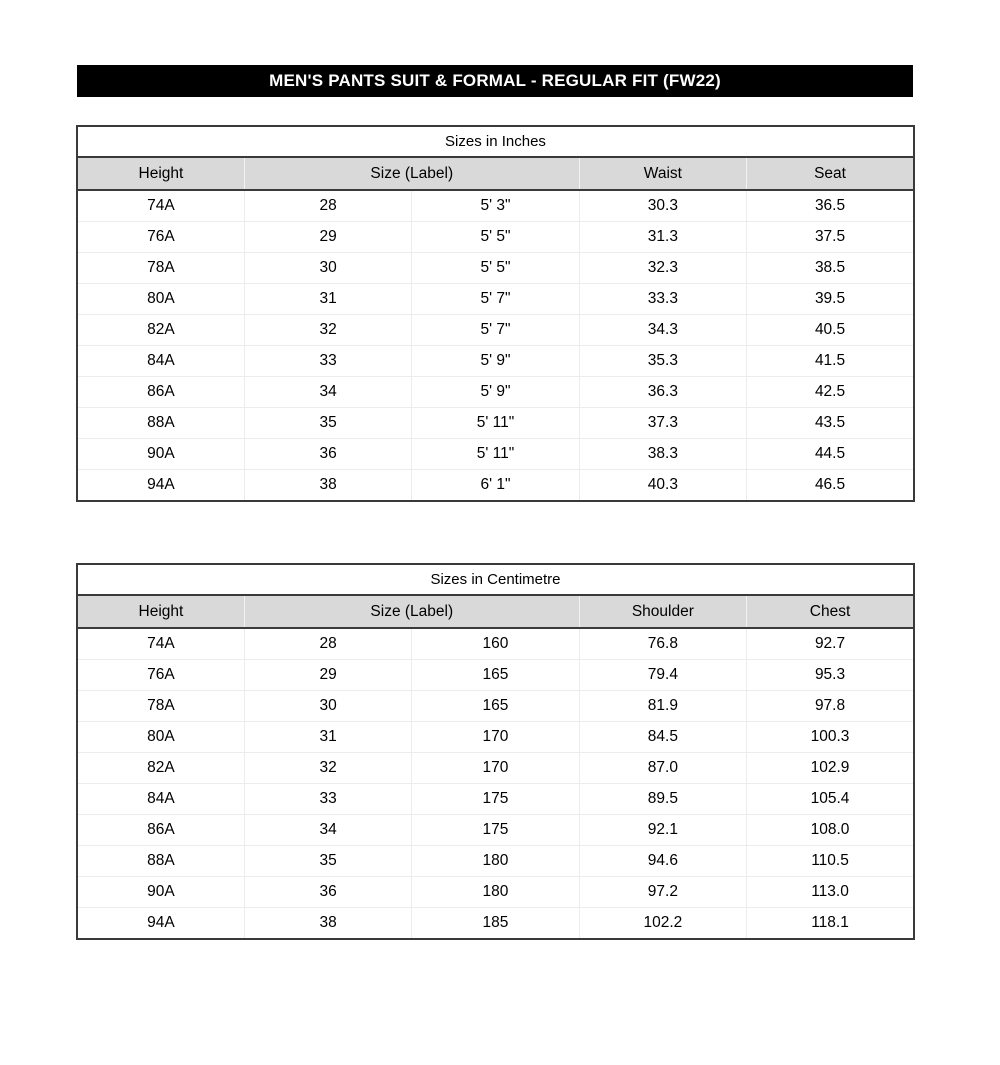 The height and width of the screenshot is (1065, 1000). I want to click on table-row: 86A 34 175 92.1 108.0, so click(495, 830).